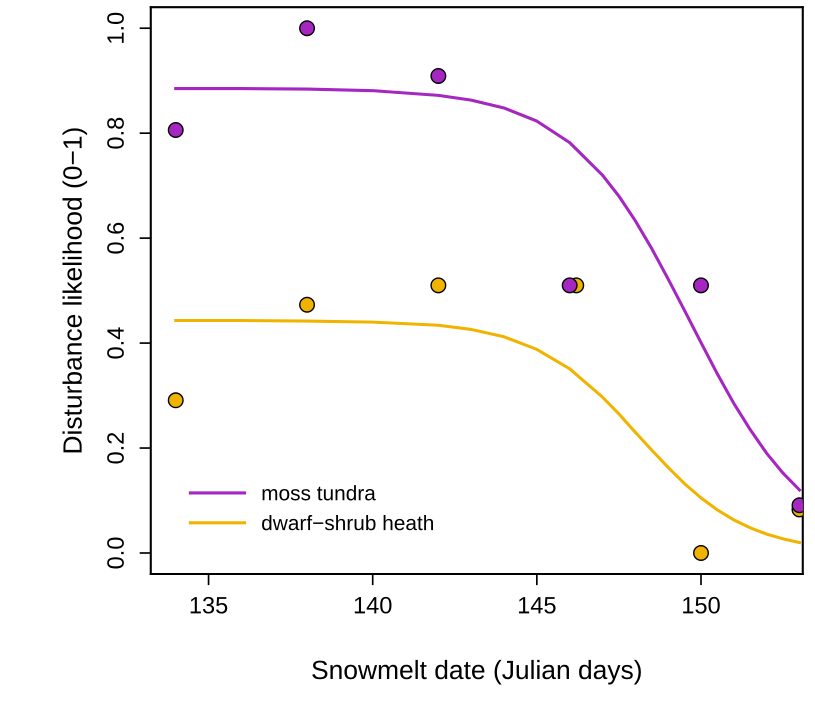 The height and width of the screenshot is (722, 815). What do you see at coordinates (373, 605) in the screenshot?
I see `x-tick-label: 140` at bounding box center [373, 605].